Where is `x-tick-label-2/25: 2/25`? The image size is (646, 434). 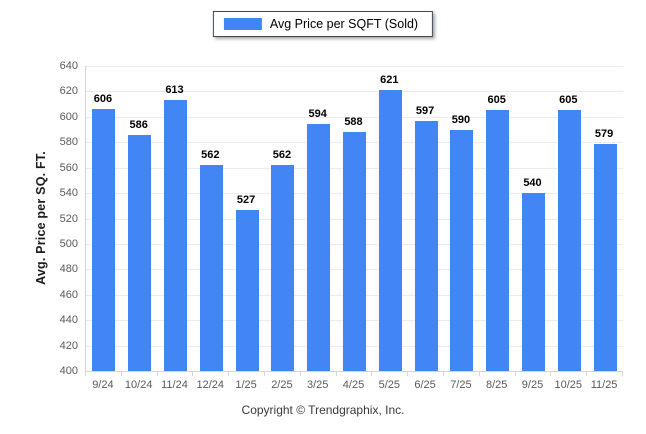 x-tick-label-2/25: 2/25 is located at coordinates (282, 385).